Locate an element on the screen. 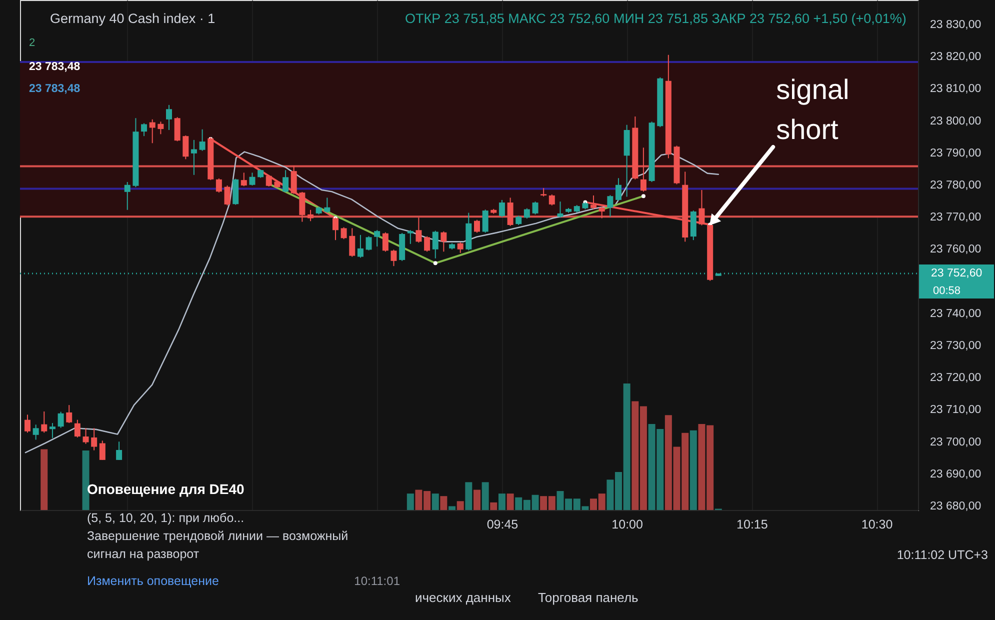  text: Изменить оповещение is located at coordinates (153, 581).